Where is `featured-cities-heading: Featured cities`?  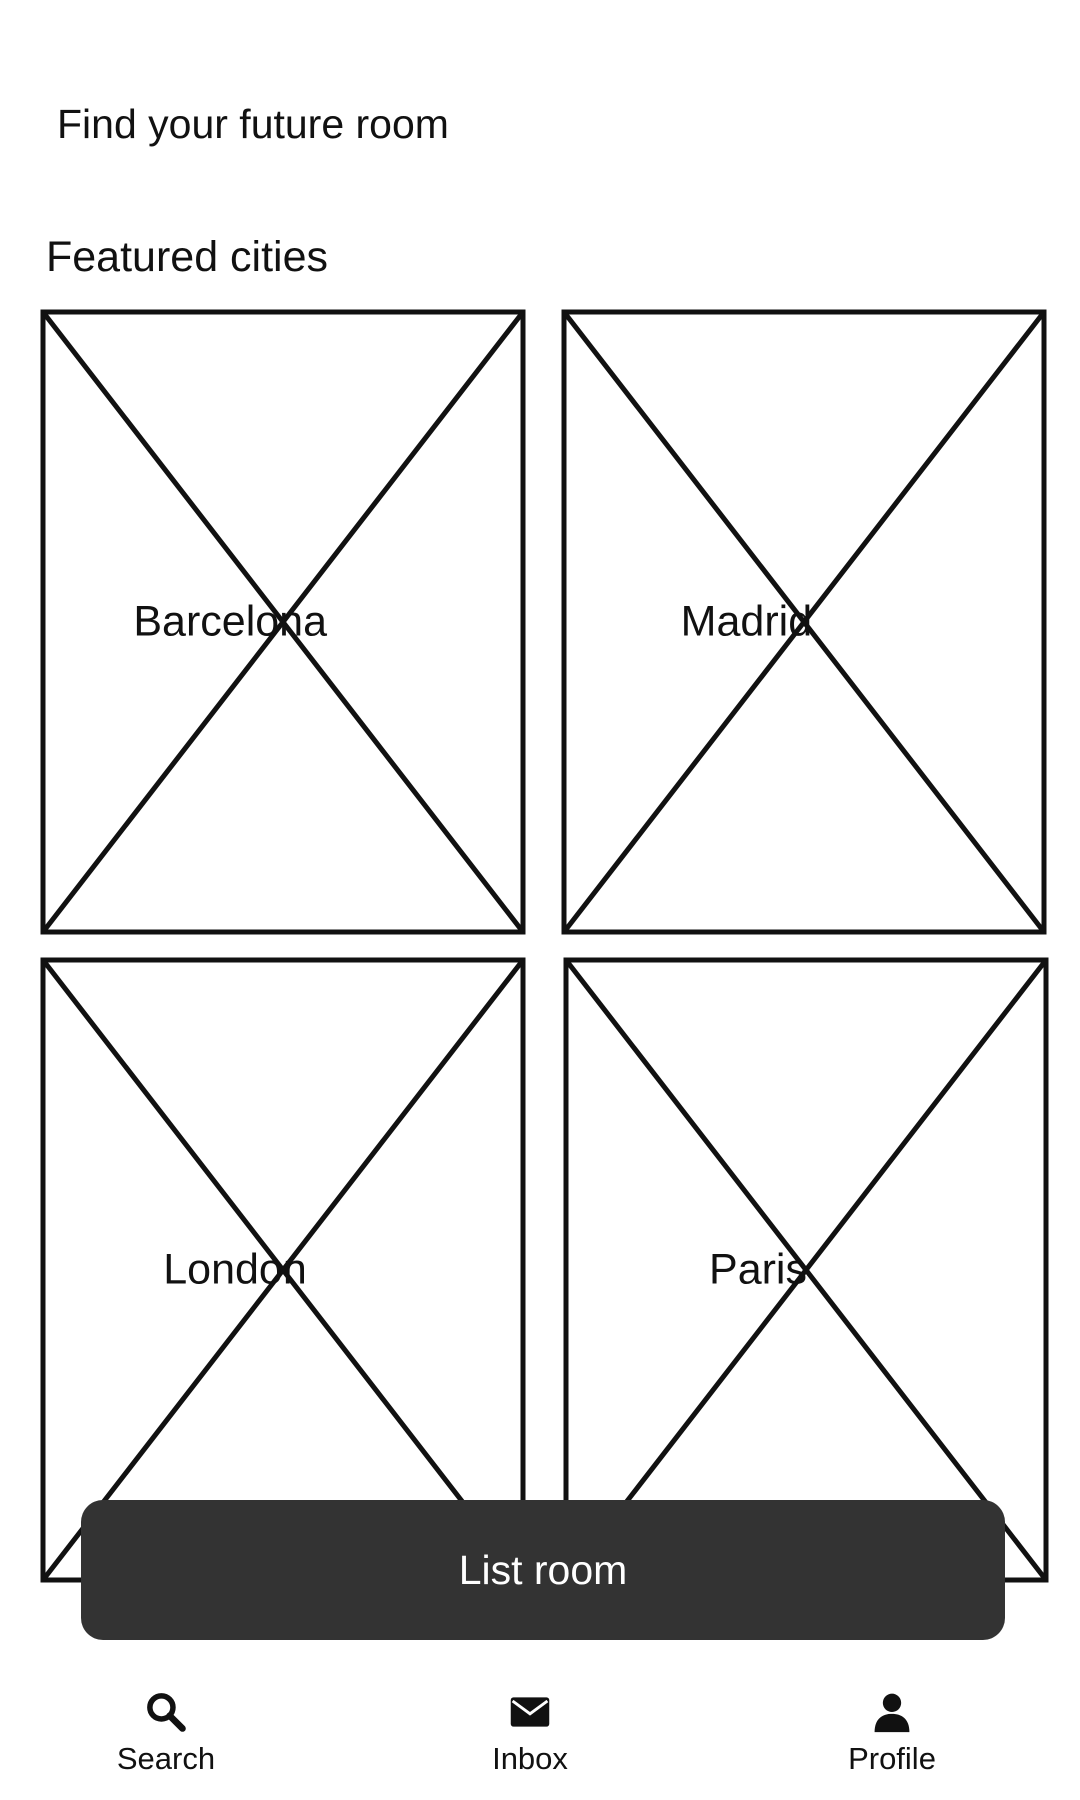 featured-cities-heading: Featured cities is located at coordinates (187, 257).